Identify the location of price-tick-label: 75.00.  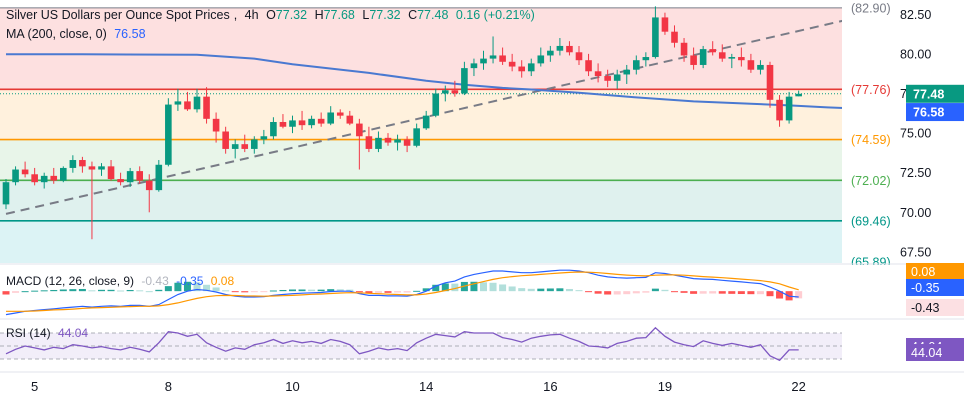
(915, 134).